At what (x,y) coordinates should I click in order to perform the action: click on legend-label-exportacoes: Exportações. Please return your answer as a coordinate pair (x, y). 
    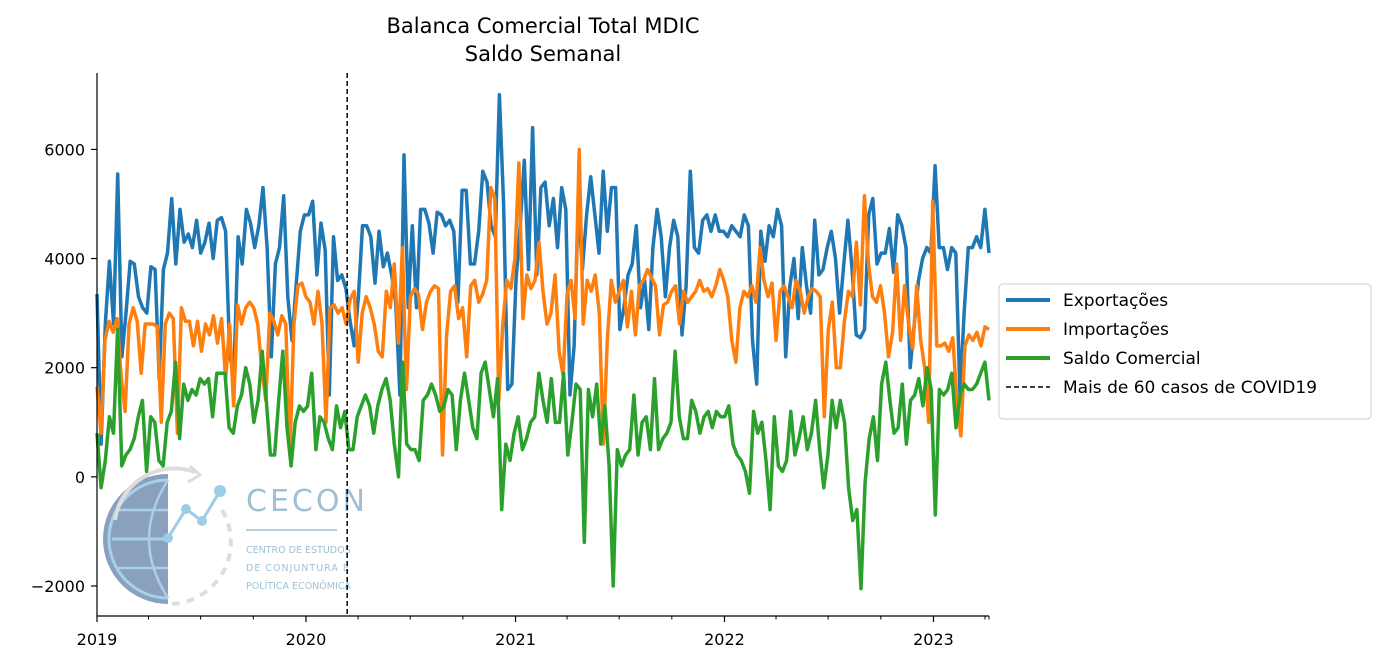
    Looking at the image, I should click on (1115, 301).